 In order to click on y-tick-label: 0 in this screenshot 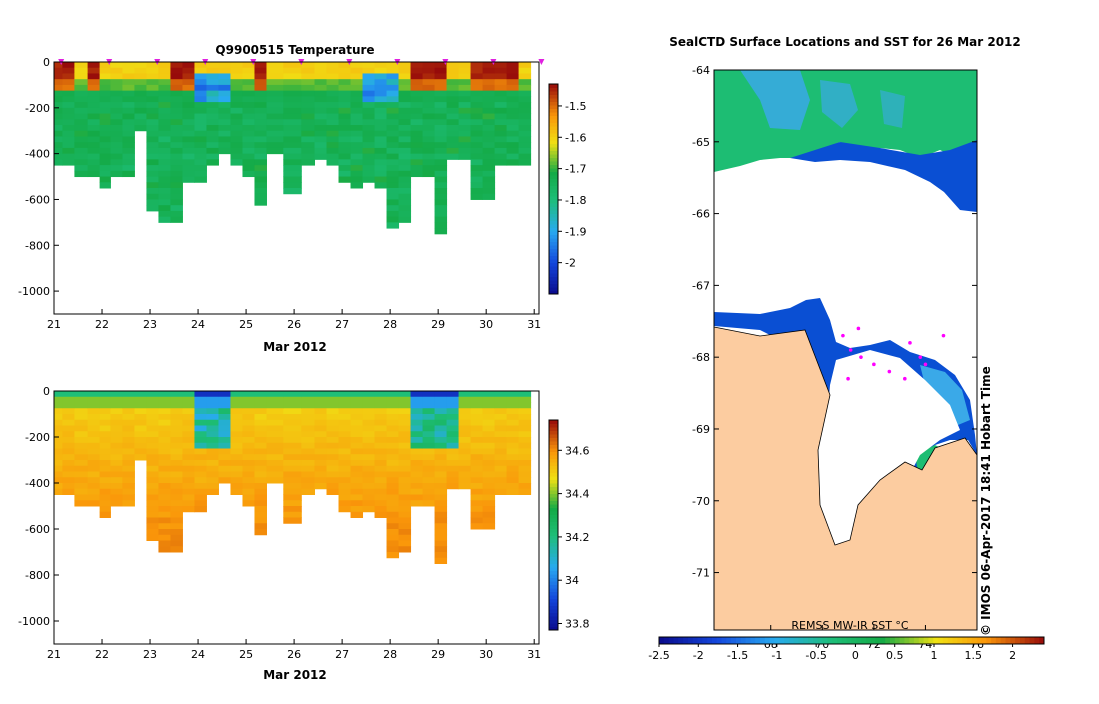, I will do `click(46, 391)`.